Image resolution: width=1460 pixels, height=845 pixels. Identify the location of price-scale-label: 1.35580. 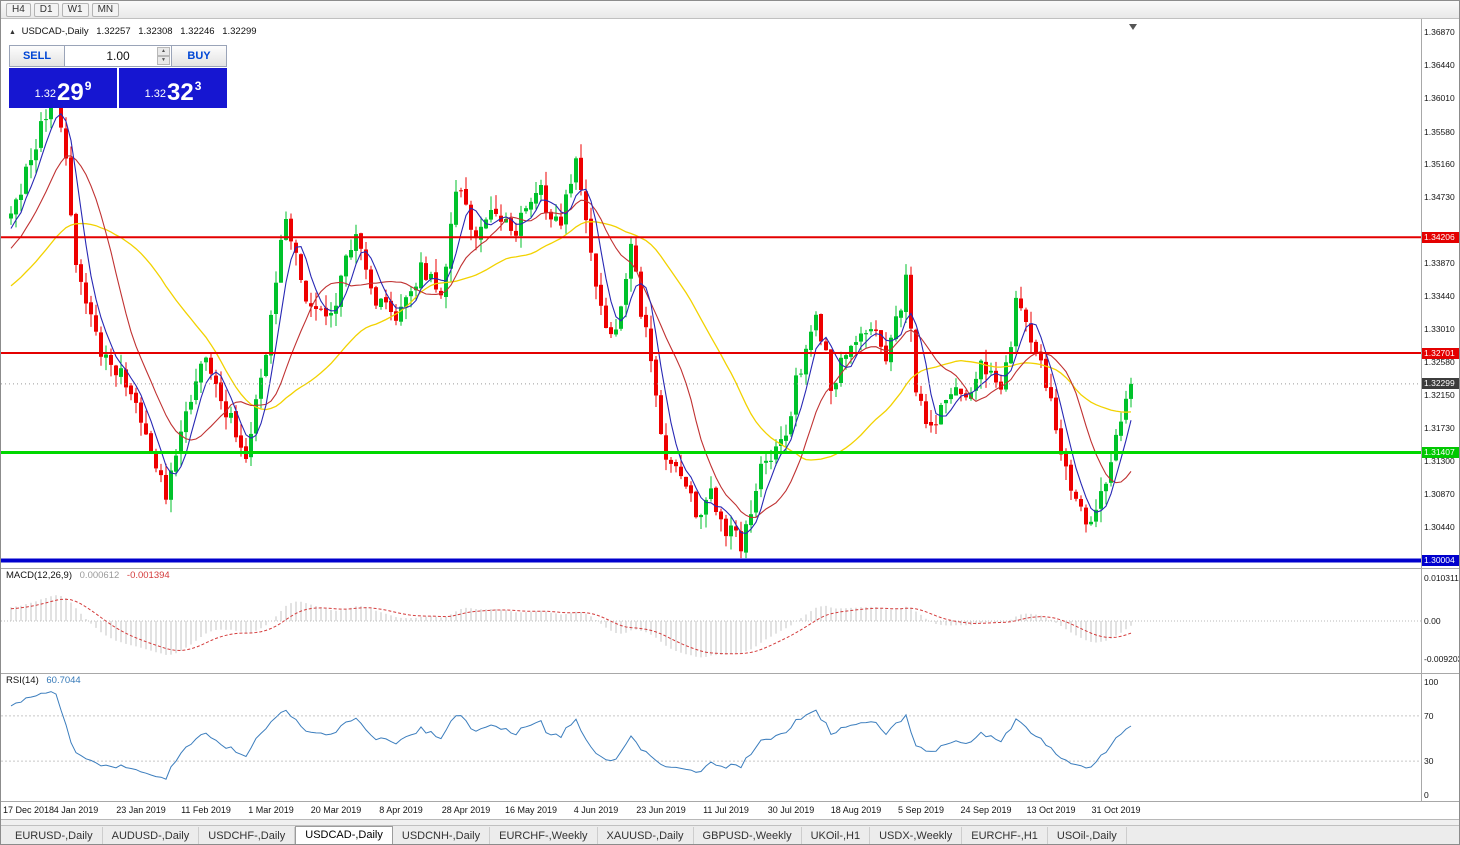
(1439, 131).